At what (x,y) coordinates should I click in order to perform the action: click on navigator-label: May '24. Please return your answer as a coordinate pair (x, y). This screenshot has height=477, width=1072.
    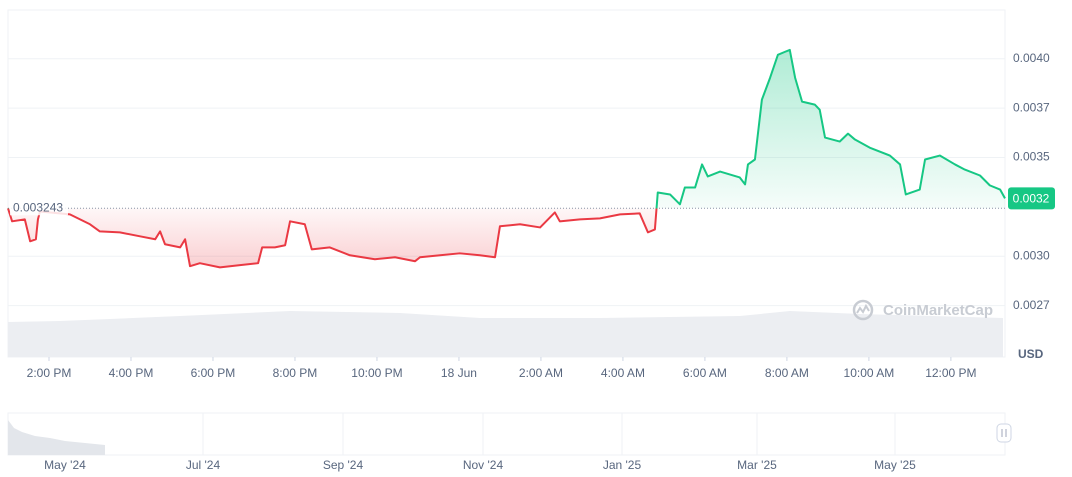
    Looking at the image, I should click on (65, 465).